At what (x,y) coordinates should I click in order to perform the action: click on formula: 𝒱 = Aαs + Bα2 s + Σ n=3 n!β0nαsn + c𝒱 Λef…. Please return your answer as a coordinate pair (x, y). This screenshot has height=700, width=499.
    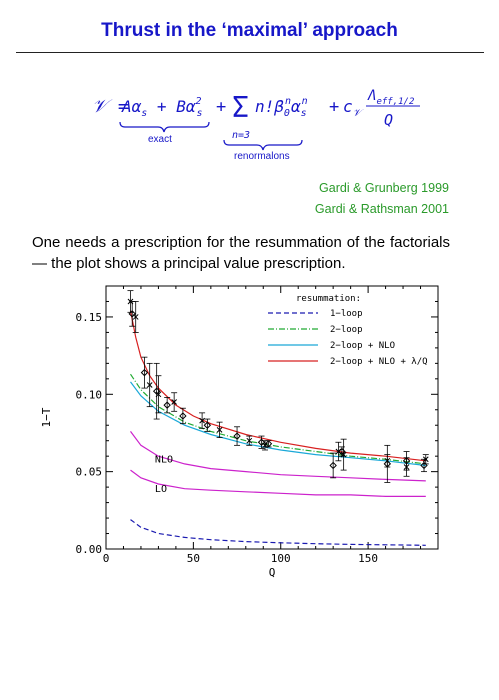
    Looking at the image, I should click on (257, 122).